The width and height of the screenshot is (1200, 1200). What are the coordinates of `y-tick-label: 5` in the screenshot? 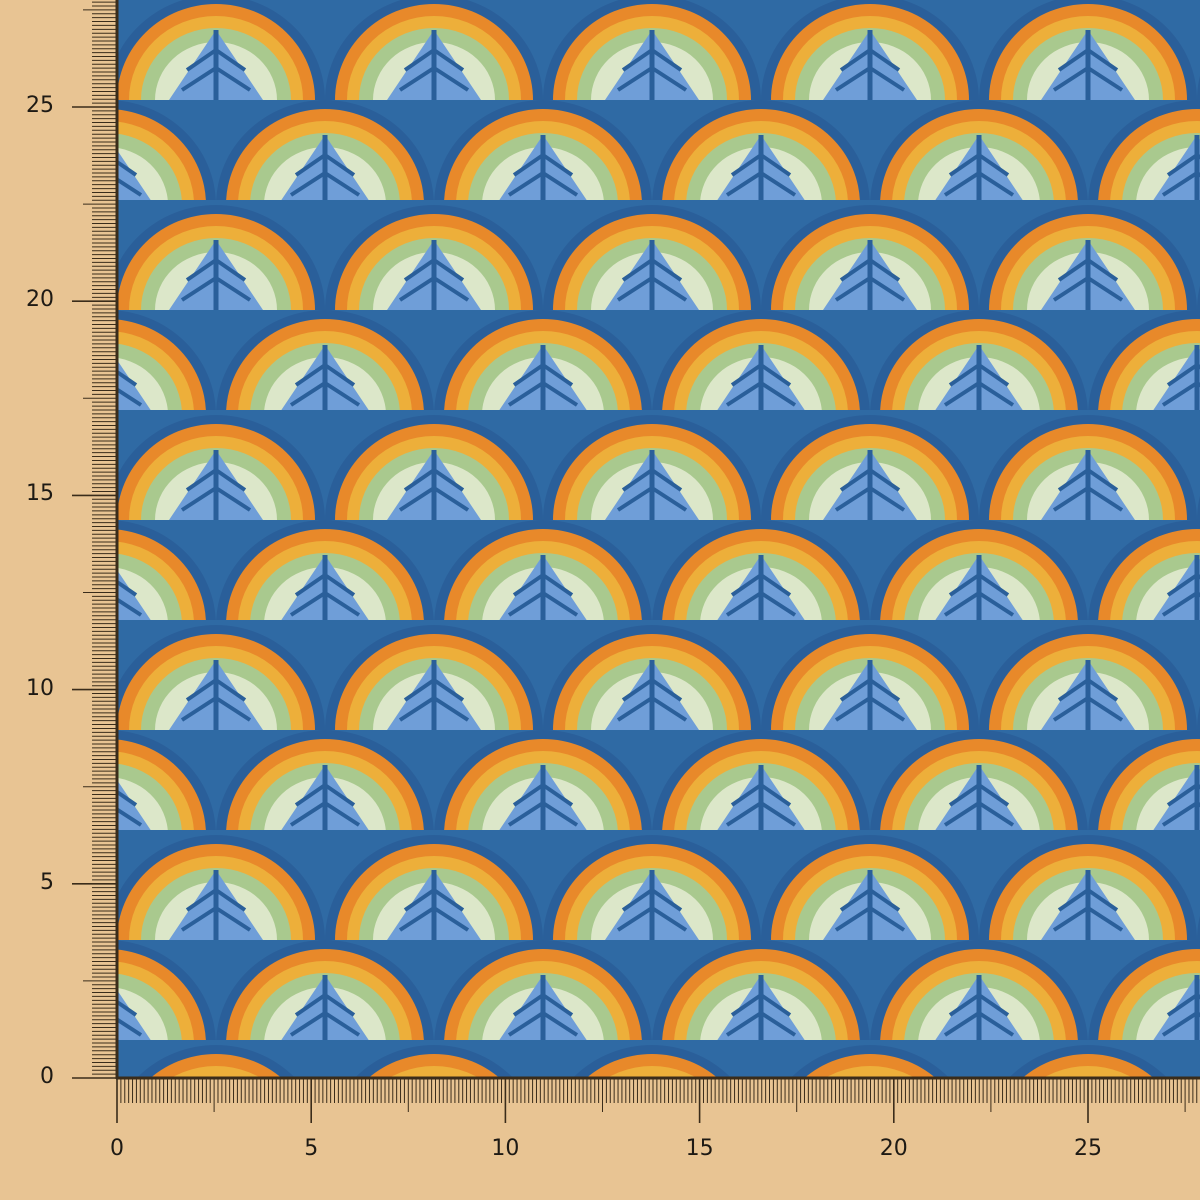 It's located at (47, 882).